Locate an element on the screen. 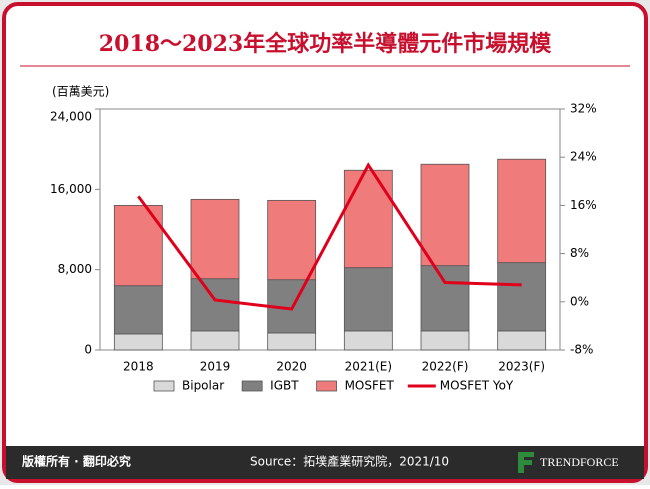  y-tick-label: 16,000 is located at coordinates (71, 189).